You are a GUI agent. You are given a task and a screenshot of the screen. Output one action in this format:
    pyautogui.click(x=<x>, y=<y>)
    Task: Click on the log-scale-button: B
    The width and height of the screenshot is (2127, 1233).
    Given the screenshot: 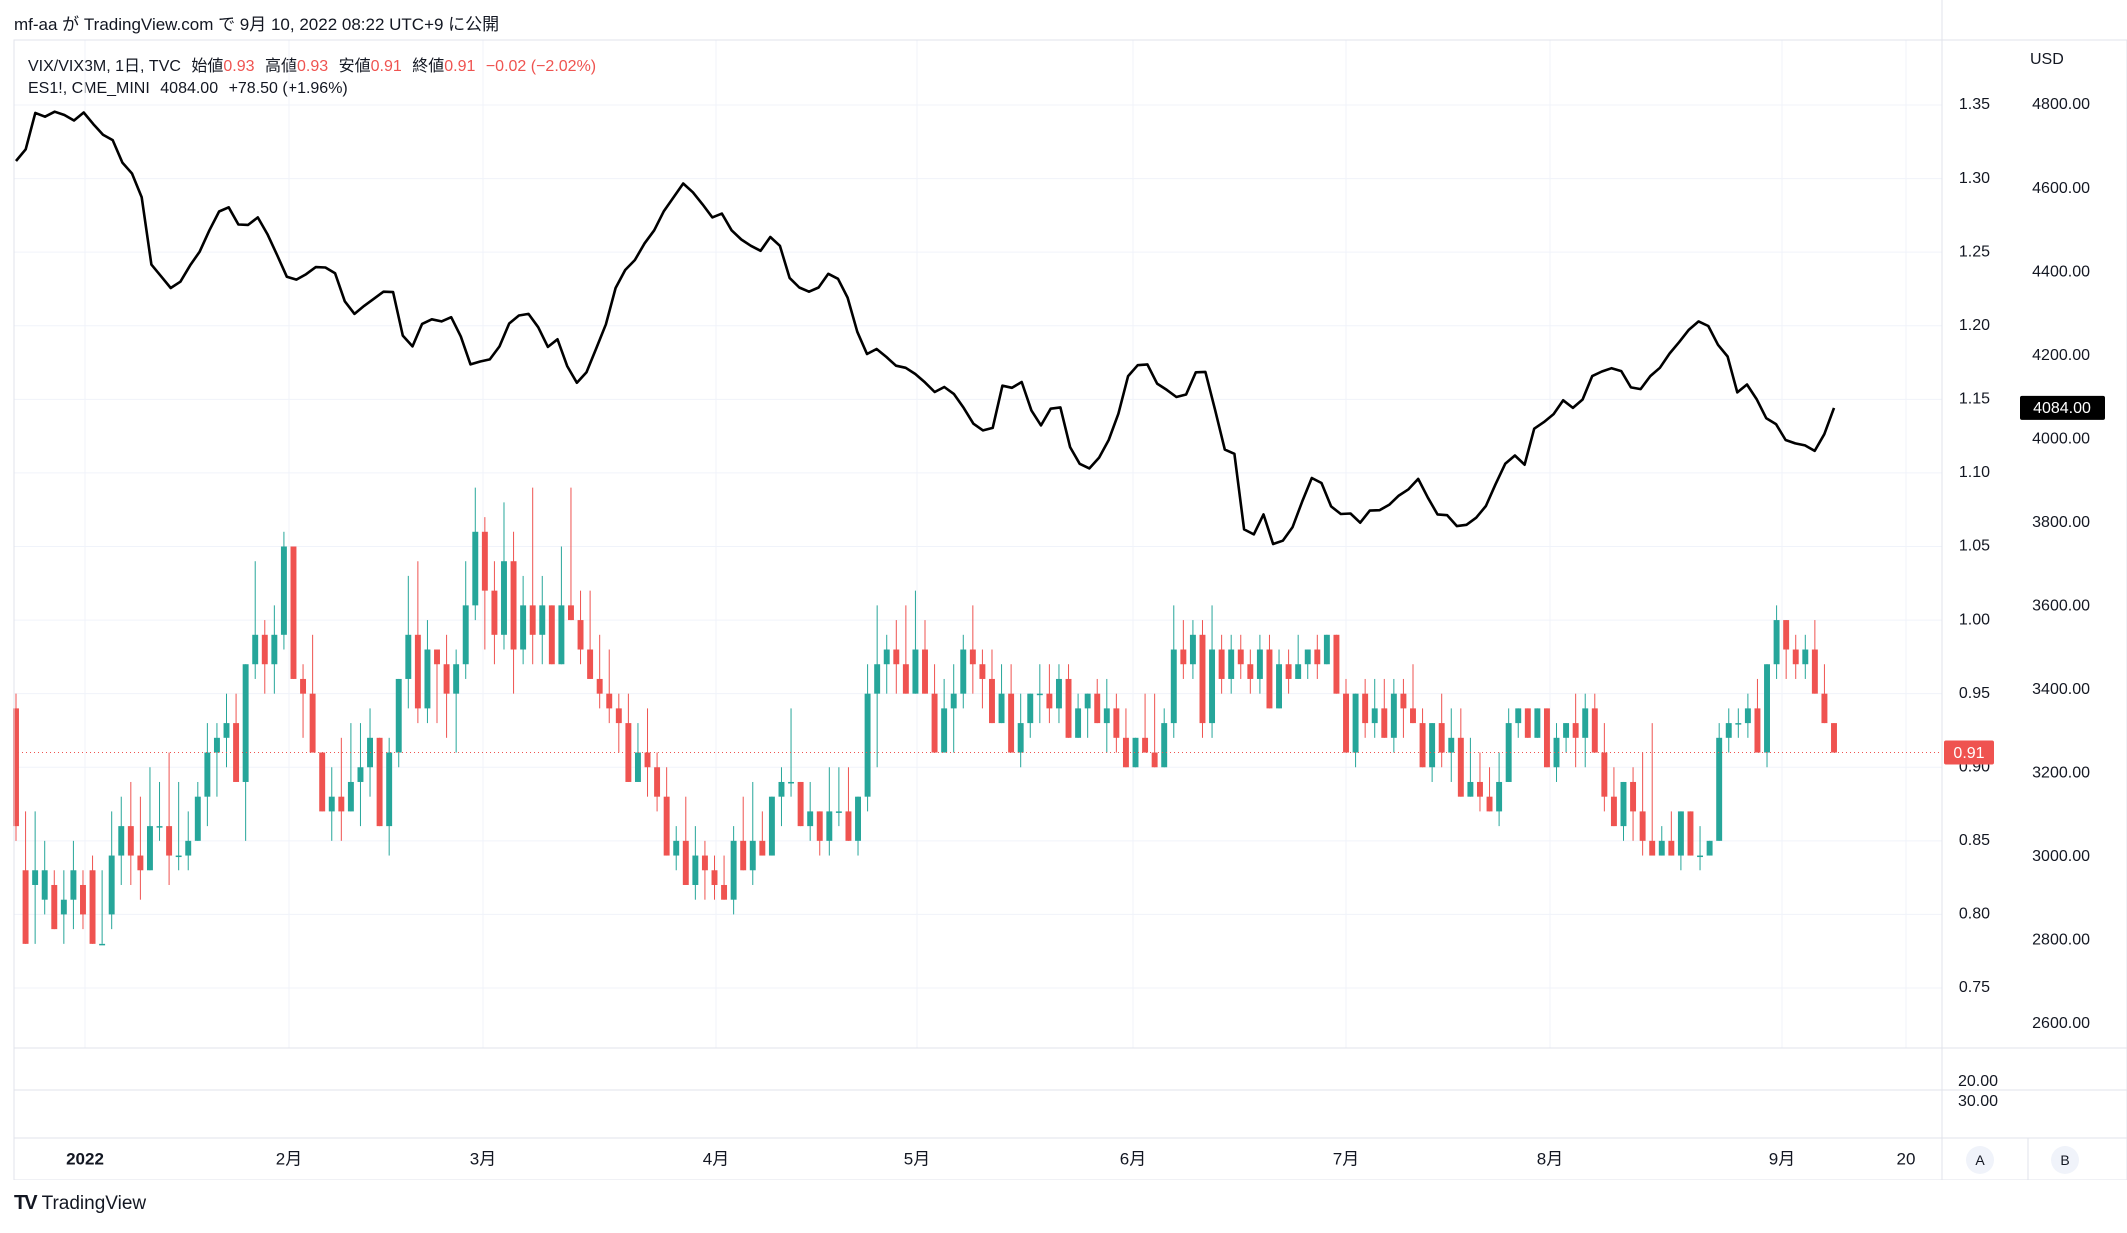 What is the action you would take?
    pyautogui.click(x=2065, y=1160)
    